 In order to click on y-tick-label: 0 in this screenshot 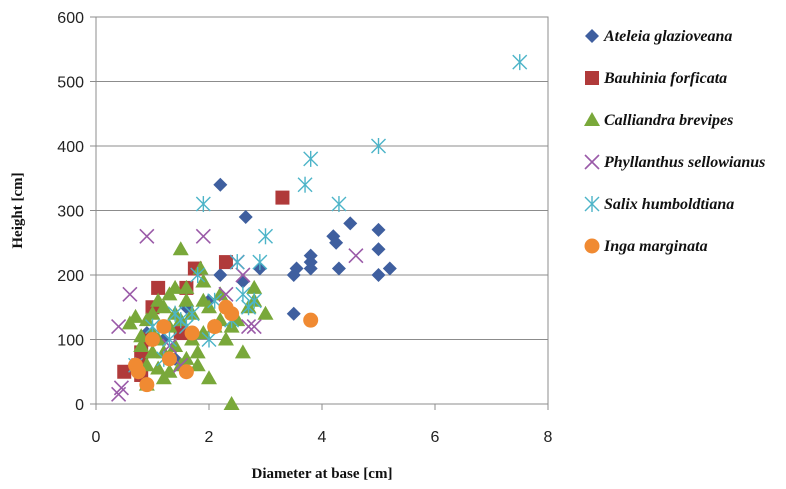, I will do `click(79, 405)`.